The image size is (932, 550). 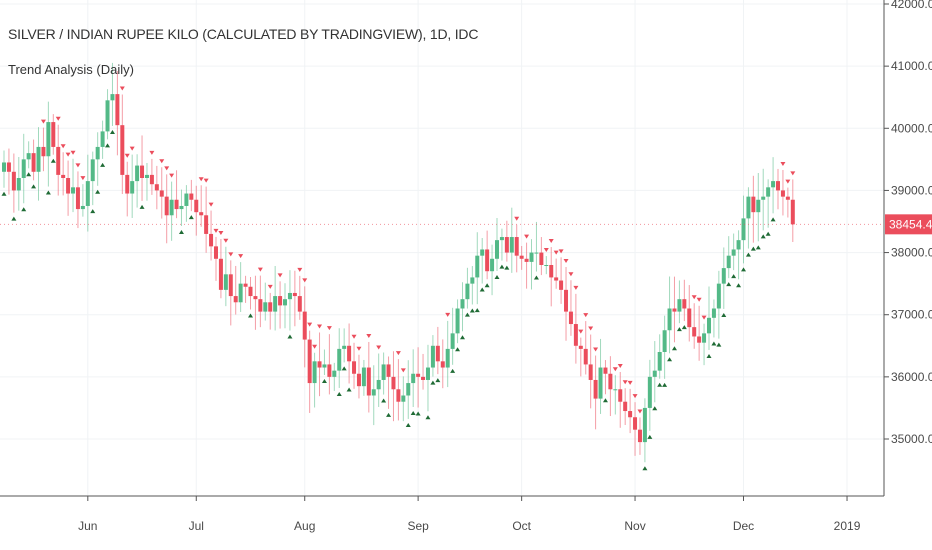 I want to click on y-tick-label: 35000.00, so click(x=911, y=439).